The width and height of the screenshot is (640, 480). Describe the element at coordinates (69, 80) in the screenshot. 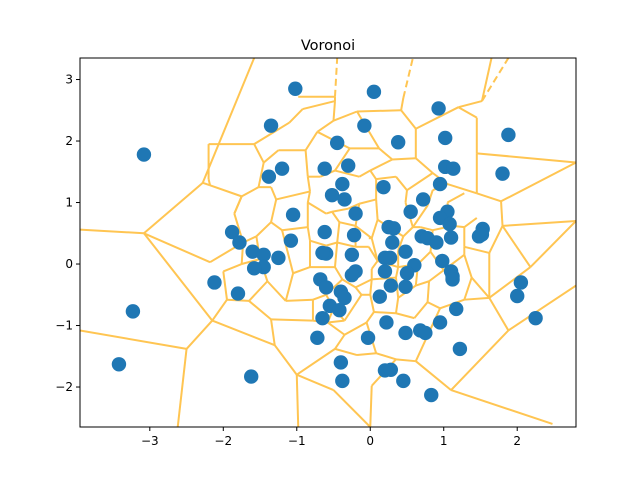

I see `y-tick-label: 3` at that location.